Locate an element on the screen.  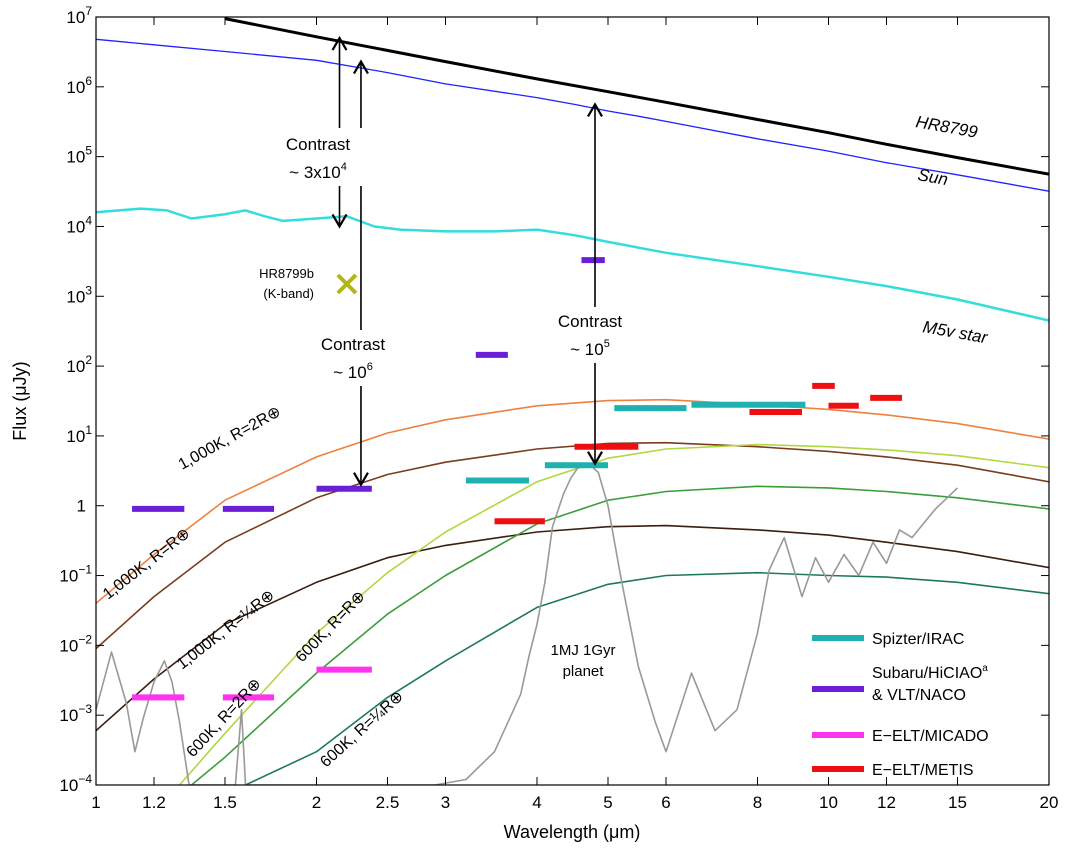
legend-label-irac: Spizter/IRAC is located at coordinates (918, 639).